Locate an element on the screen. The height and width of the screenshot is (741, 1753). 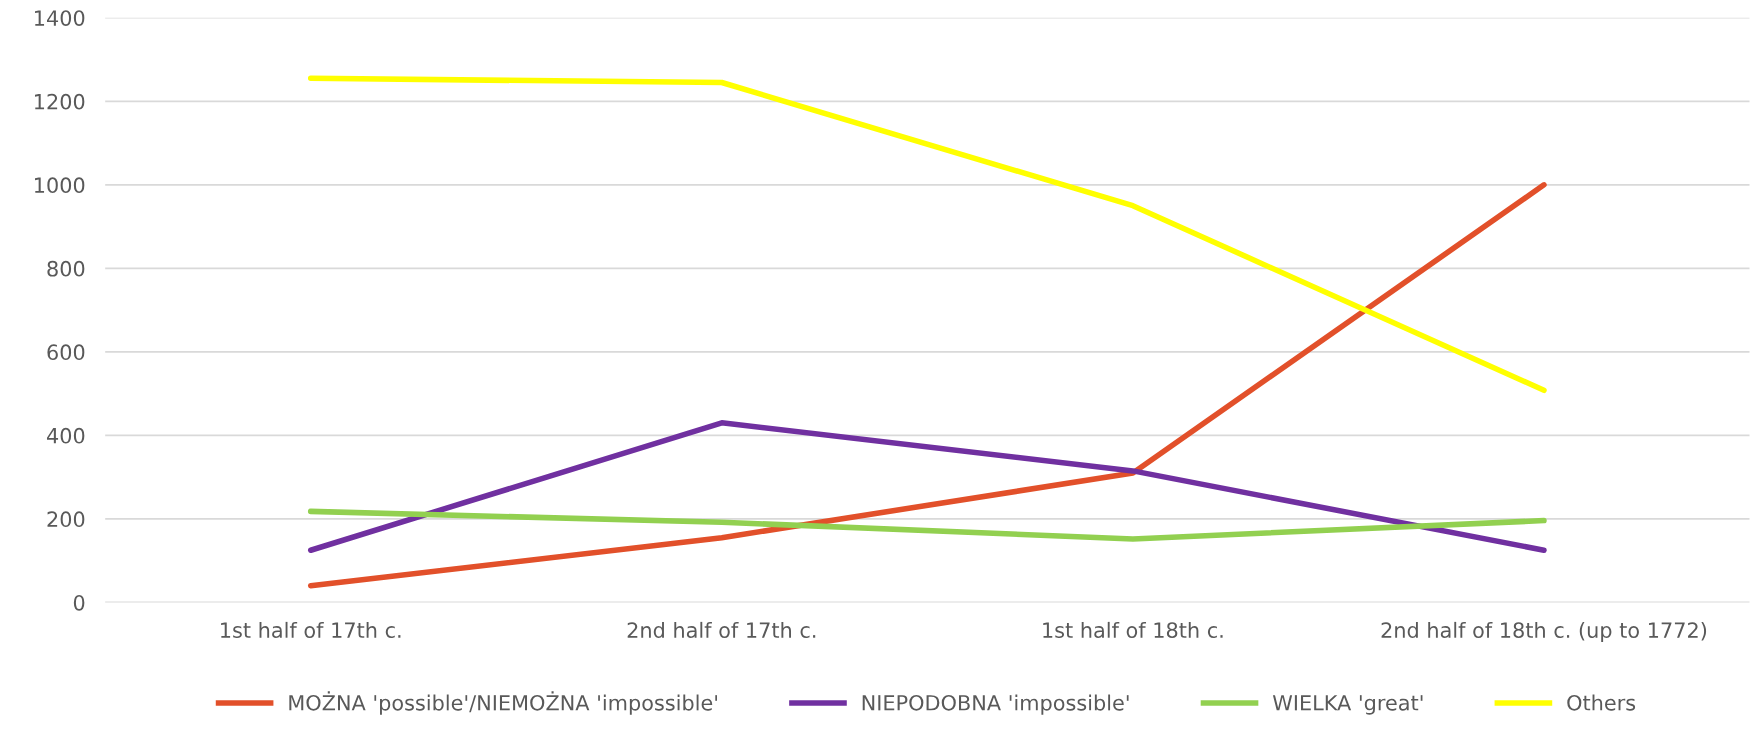
y-tick-label: 800 is located at coordinates (66, 268).